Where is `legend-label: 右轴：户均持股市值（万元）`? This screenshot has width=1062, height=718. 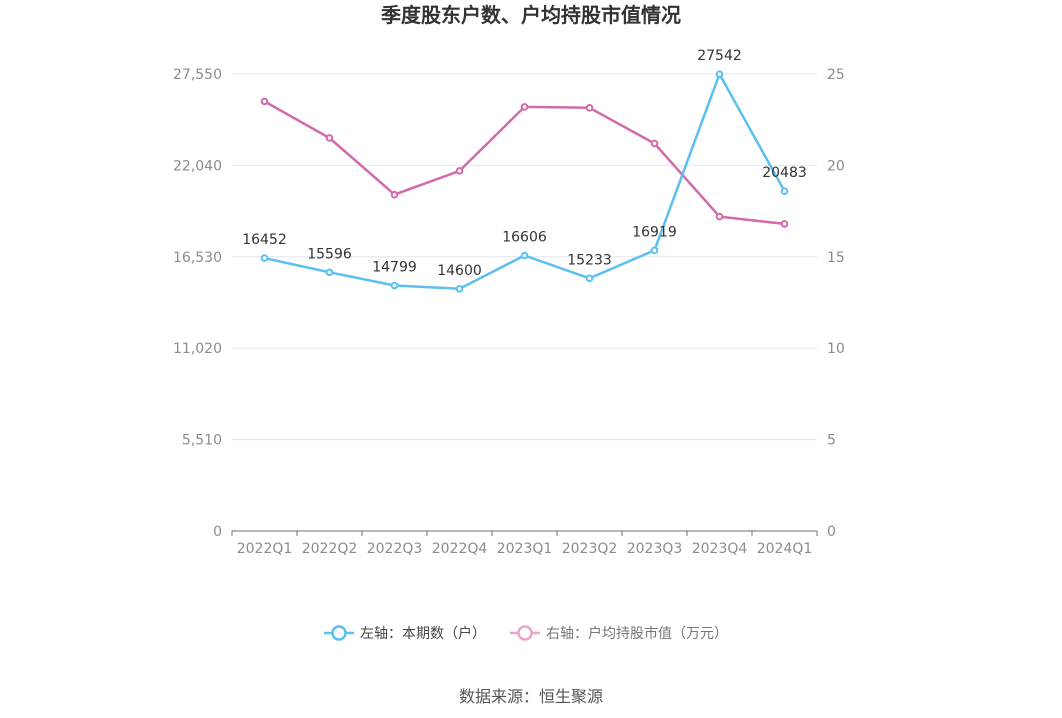 legend-label: 右轴：户均持股市值（万元） is located at coordinates (637, 633).